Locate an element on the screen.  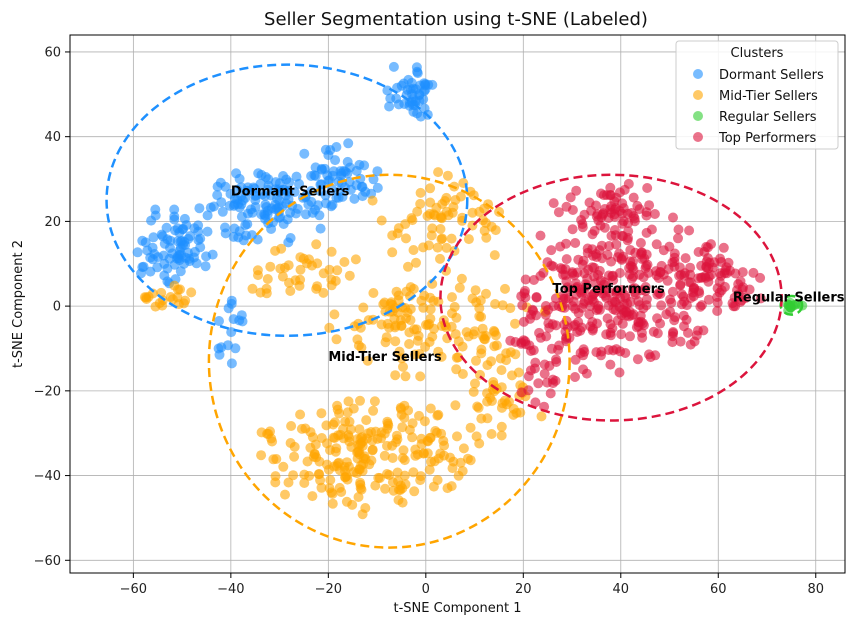
series-top-performers is located at coordinates (635, 295).